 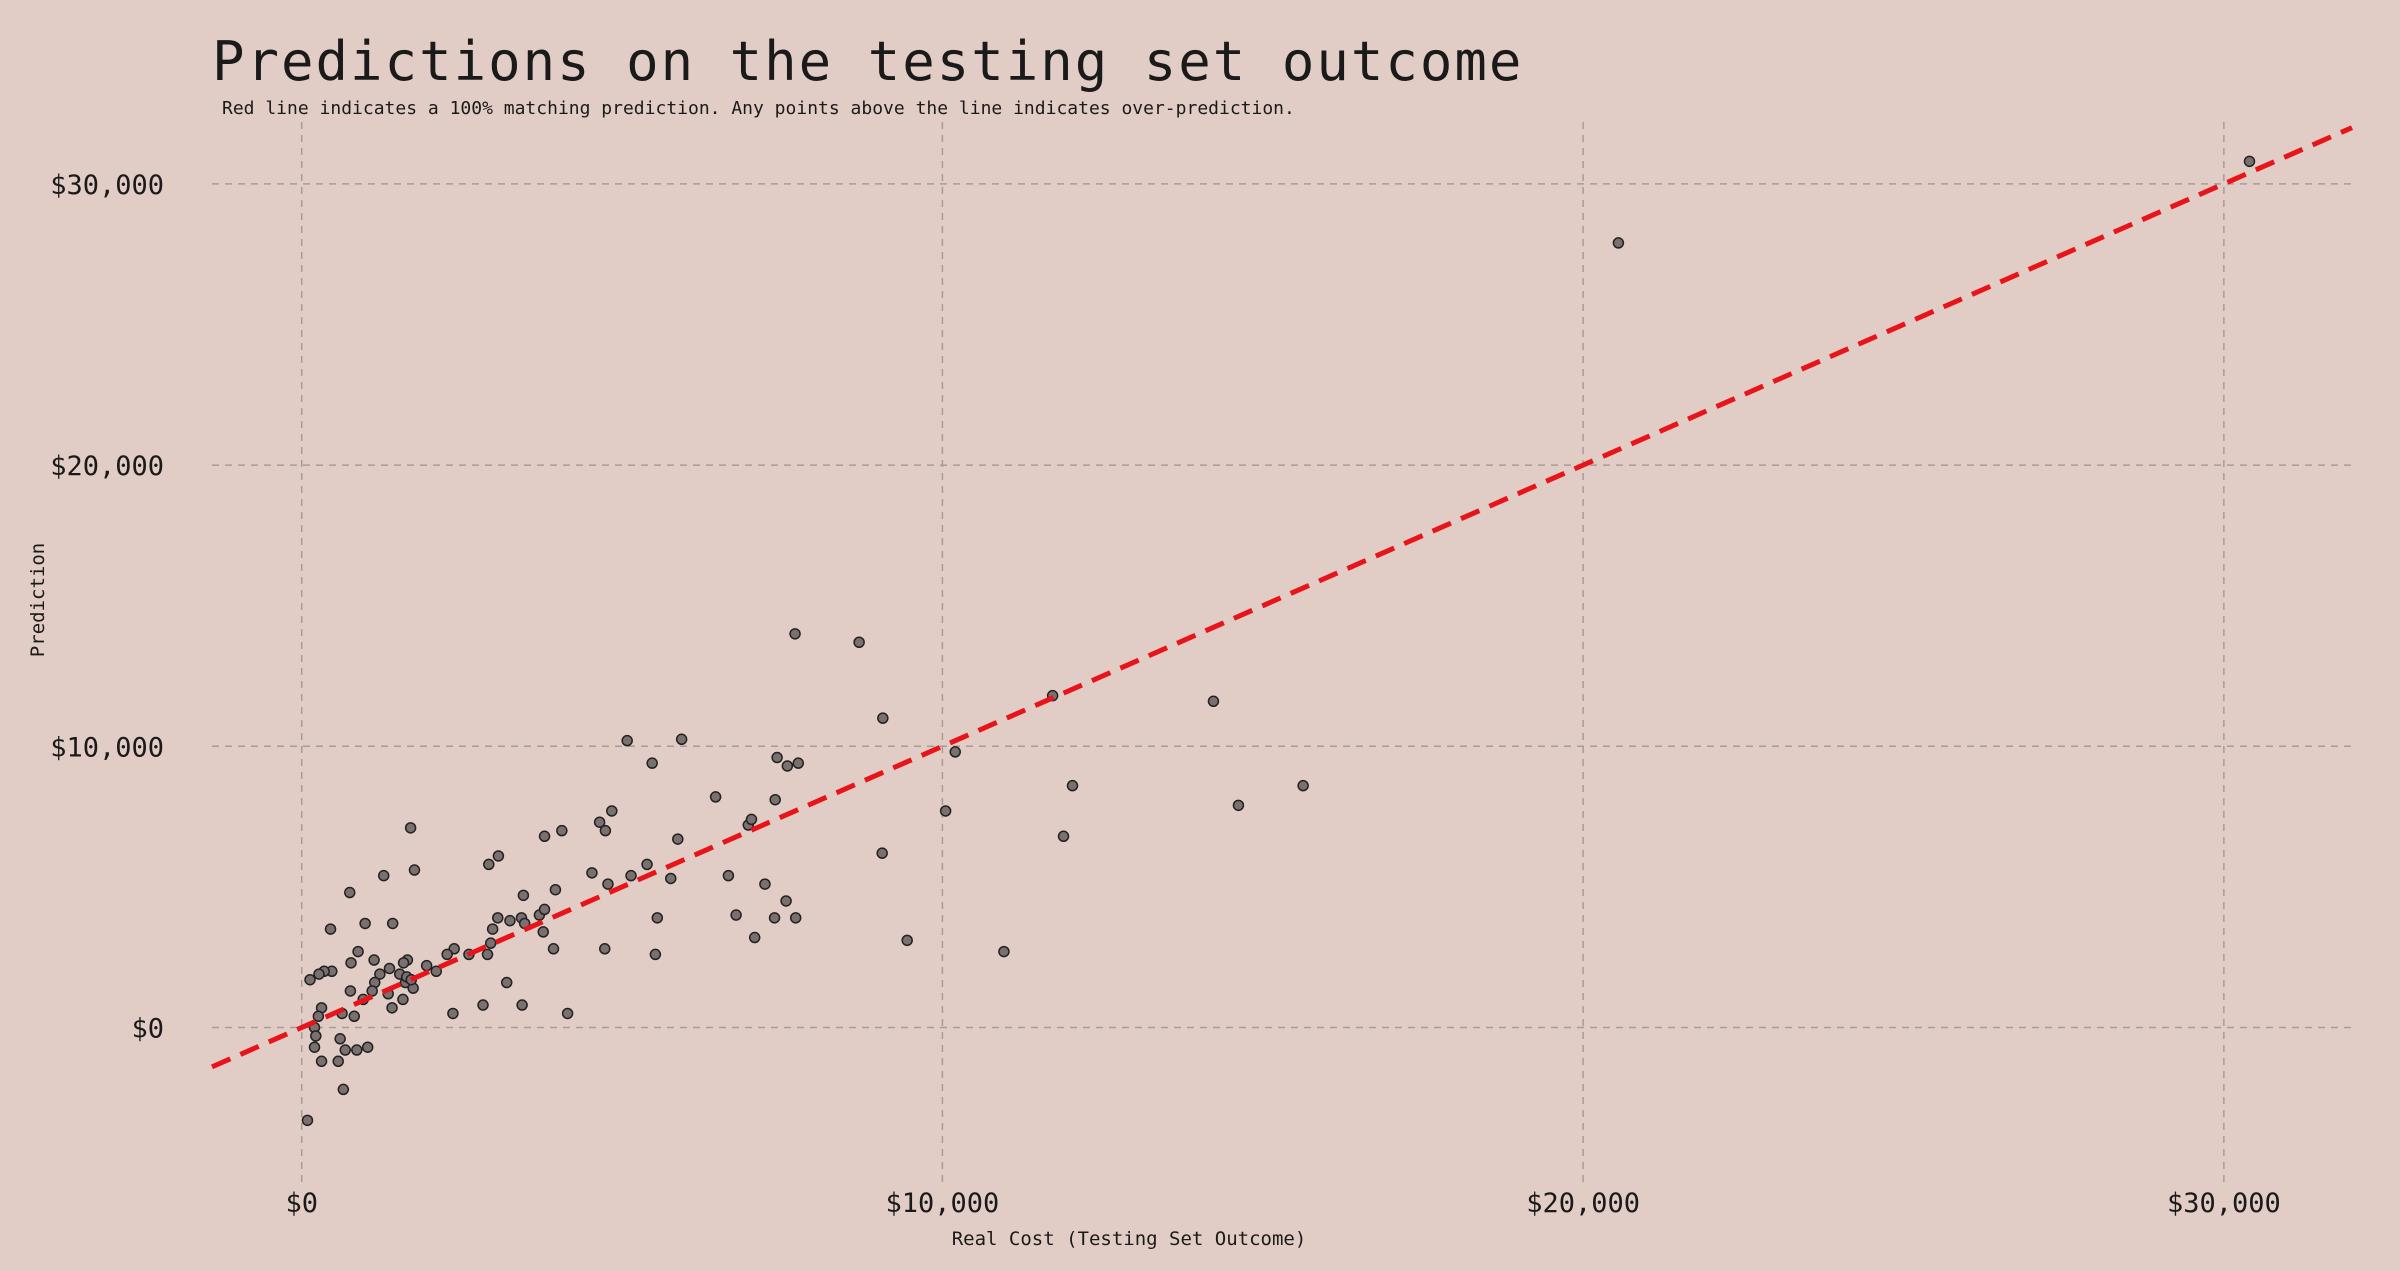 What do you see at coordinates (107, 185) in the screenshot?
I see `y-tick-label: $30,000` at bounding box center [107, 185].